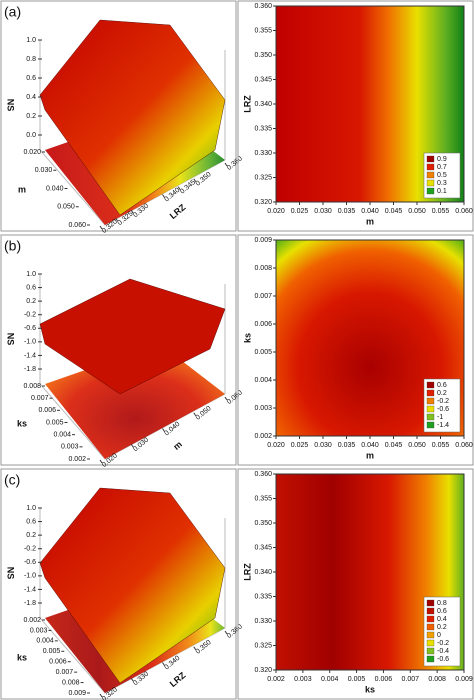 The width and height of the screenshot is (474, 700). I want to click on legend-label: 0.9, so click(442, 159).